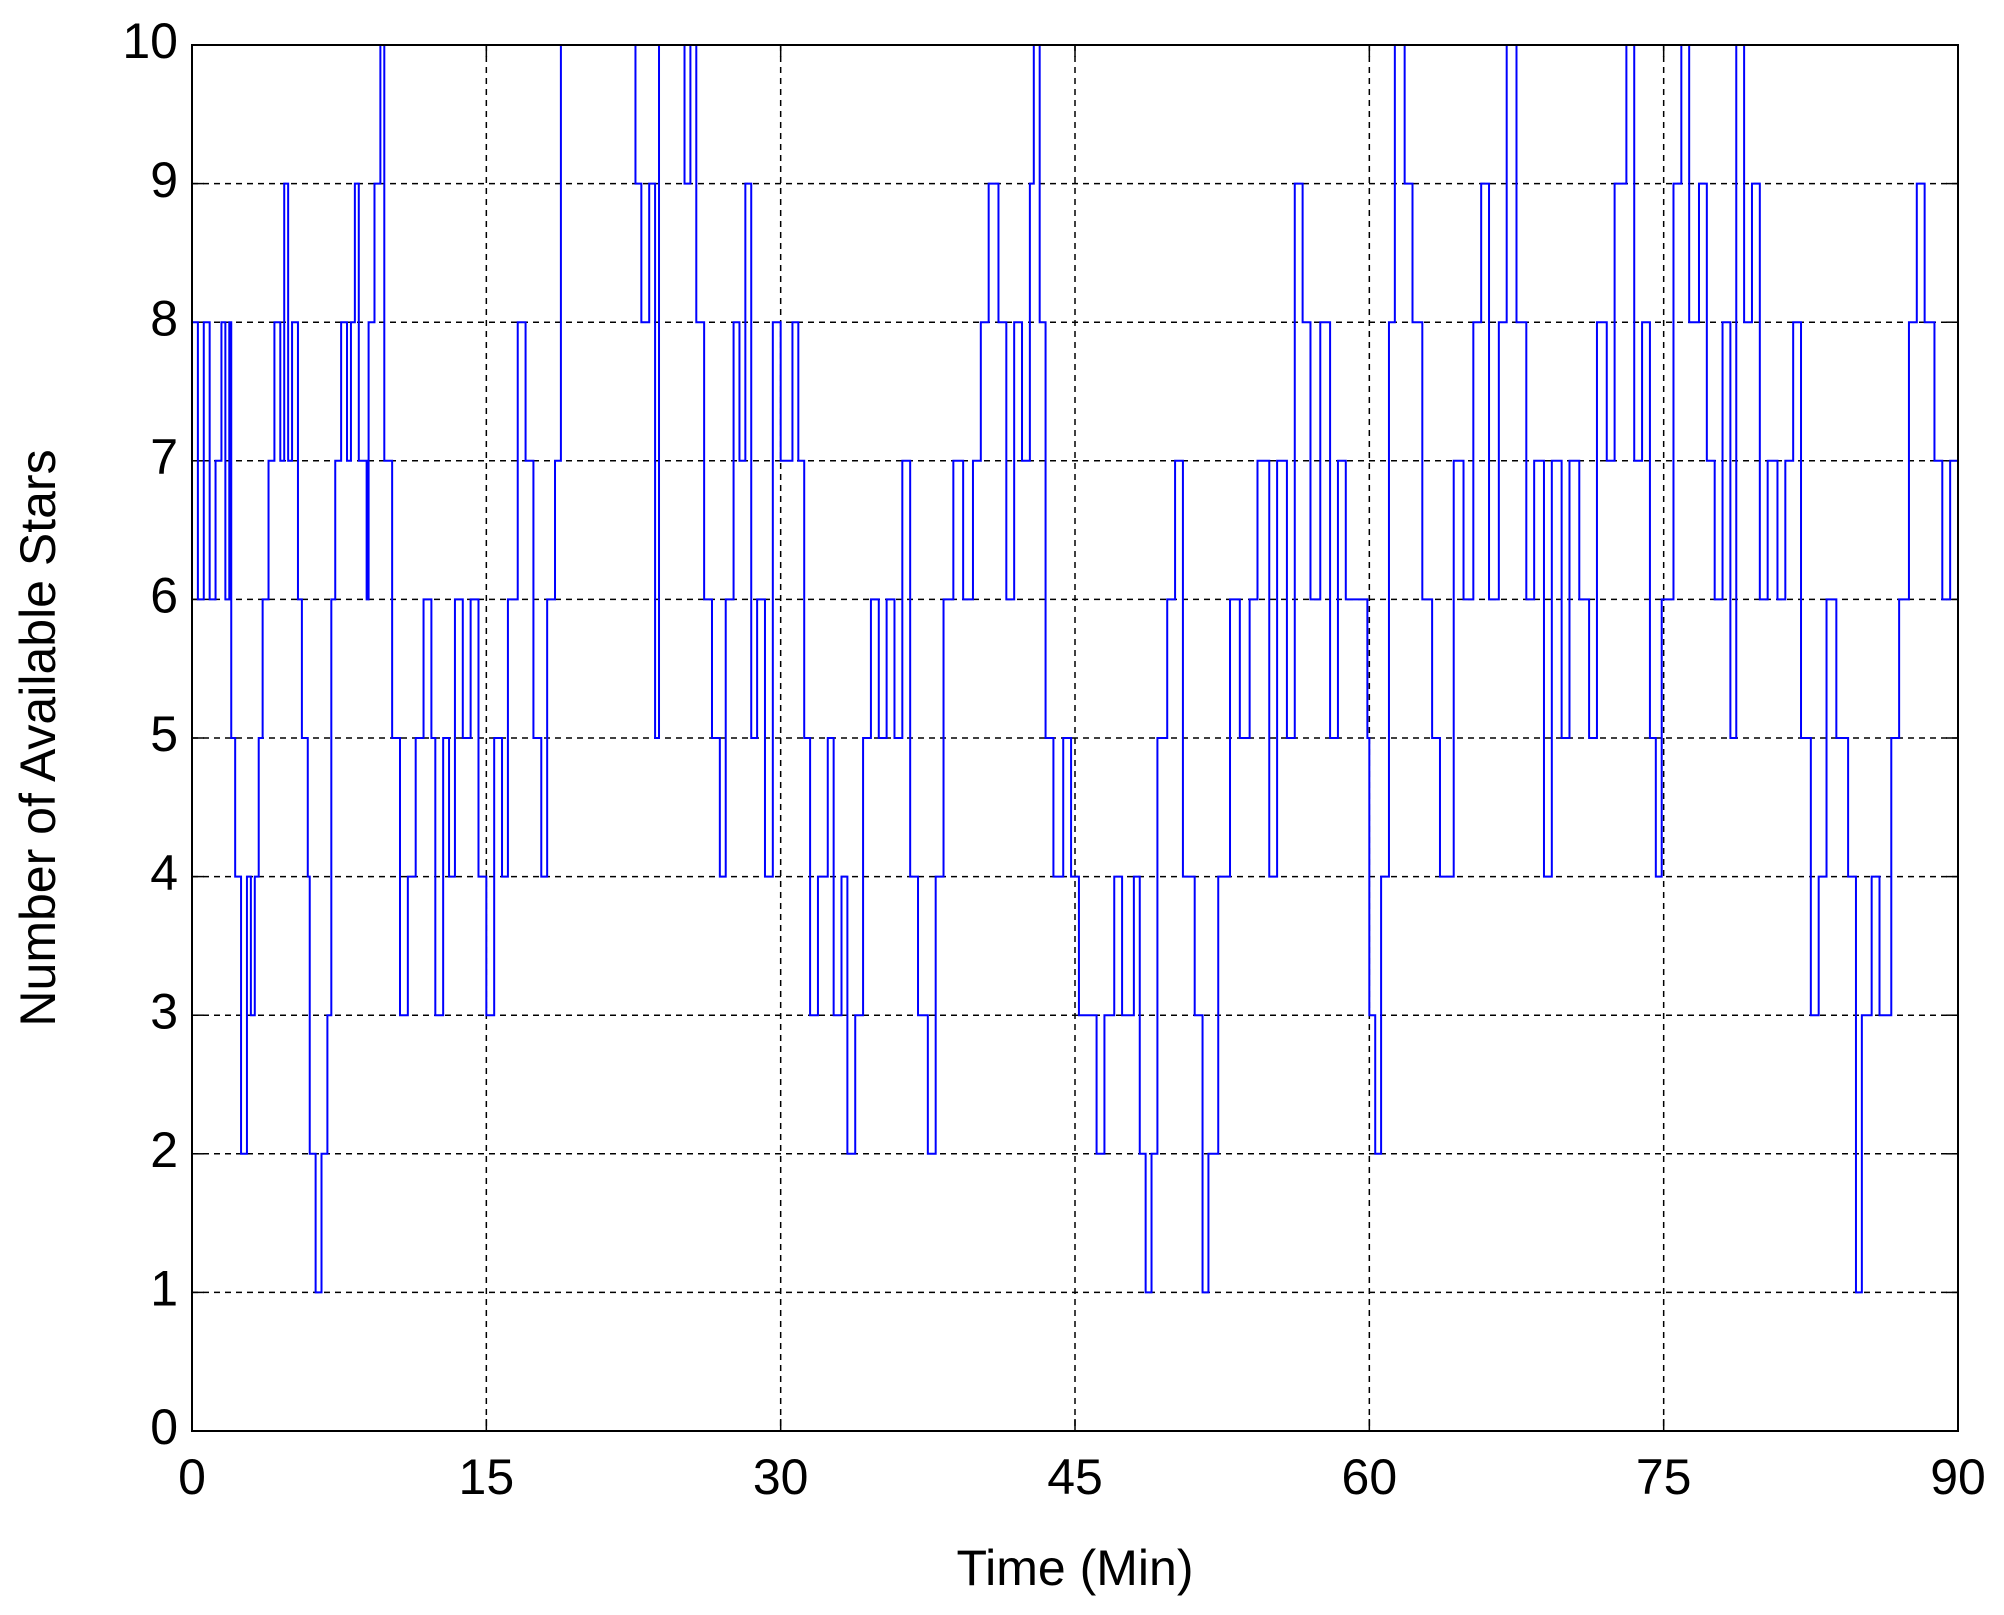 The image size is (2004, 1615). Describe the element at coordinates (1075, 1477) in the screenshot. I see `x-tick-label: 45` at that location.